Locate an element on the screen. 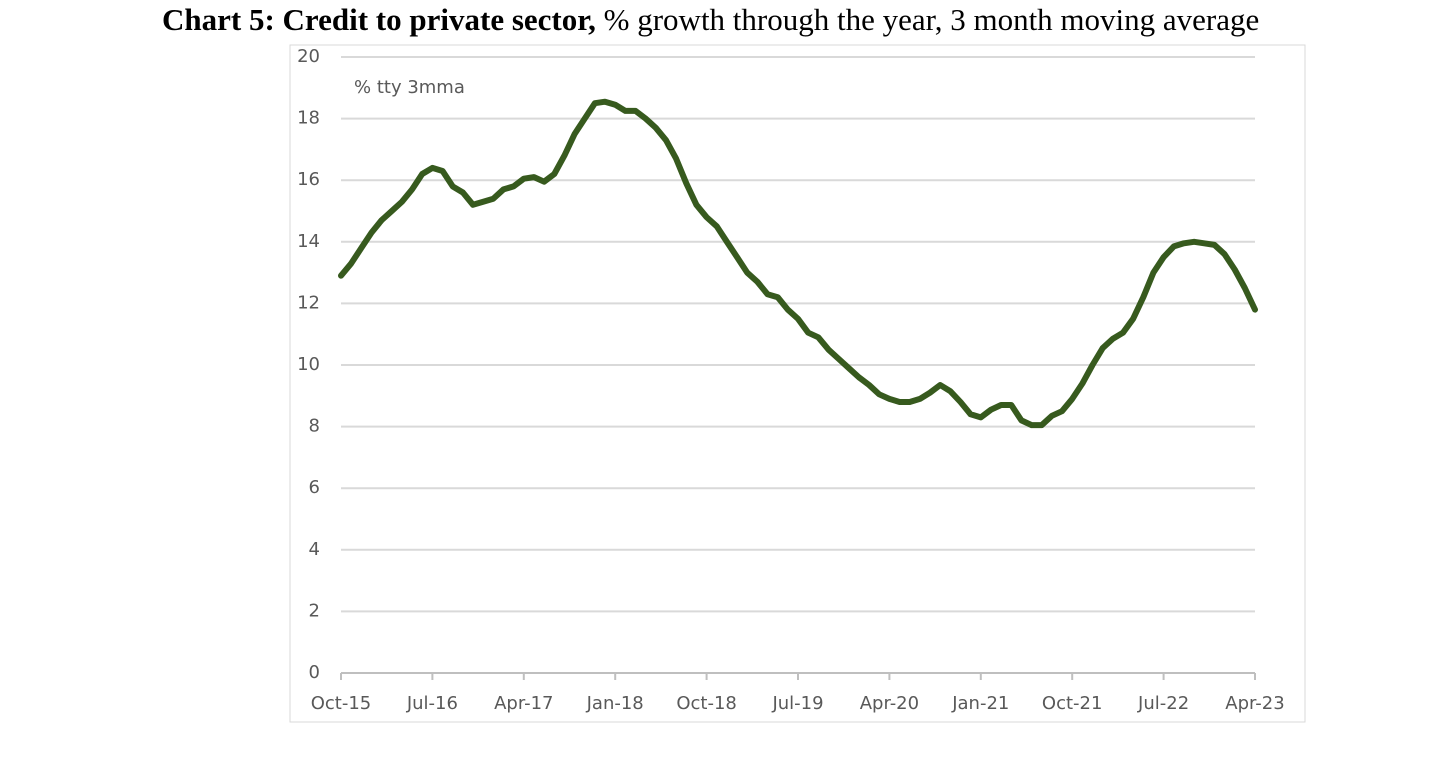 The width and height of the screenshot is (1456, 767). x-tick-label: Oct-15 is located at coordinates (341, 703).